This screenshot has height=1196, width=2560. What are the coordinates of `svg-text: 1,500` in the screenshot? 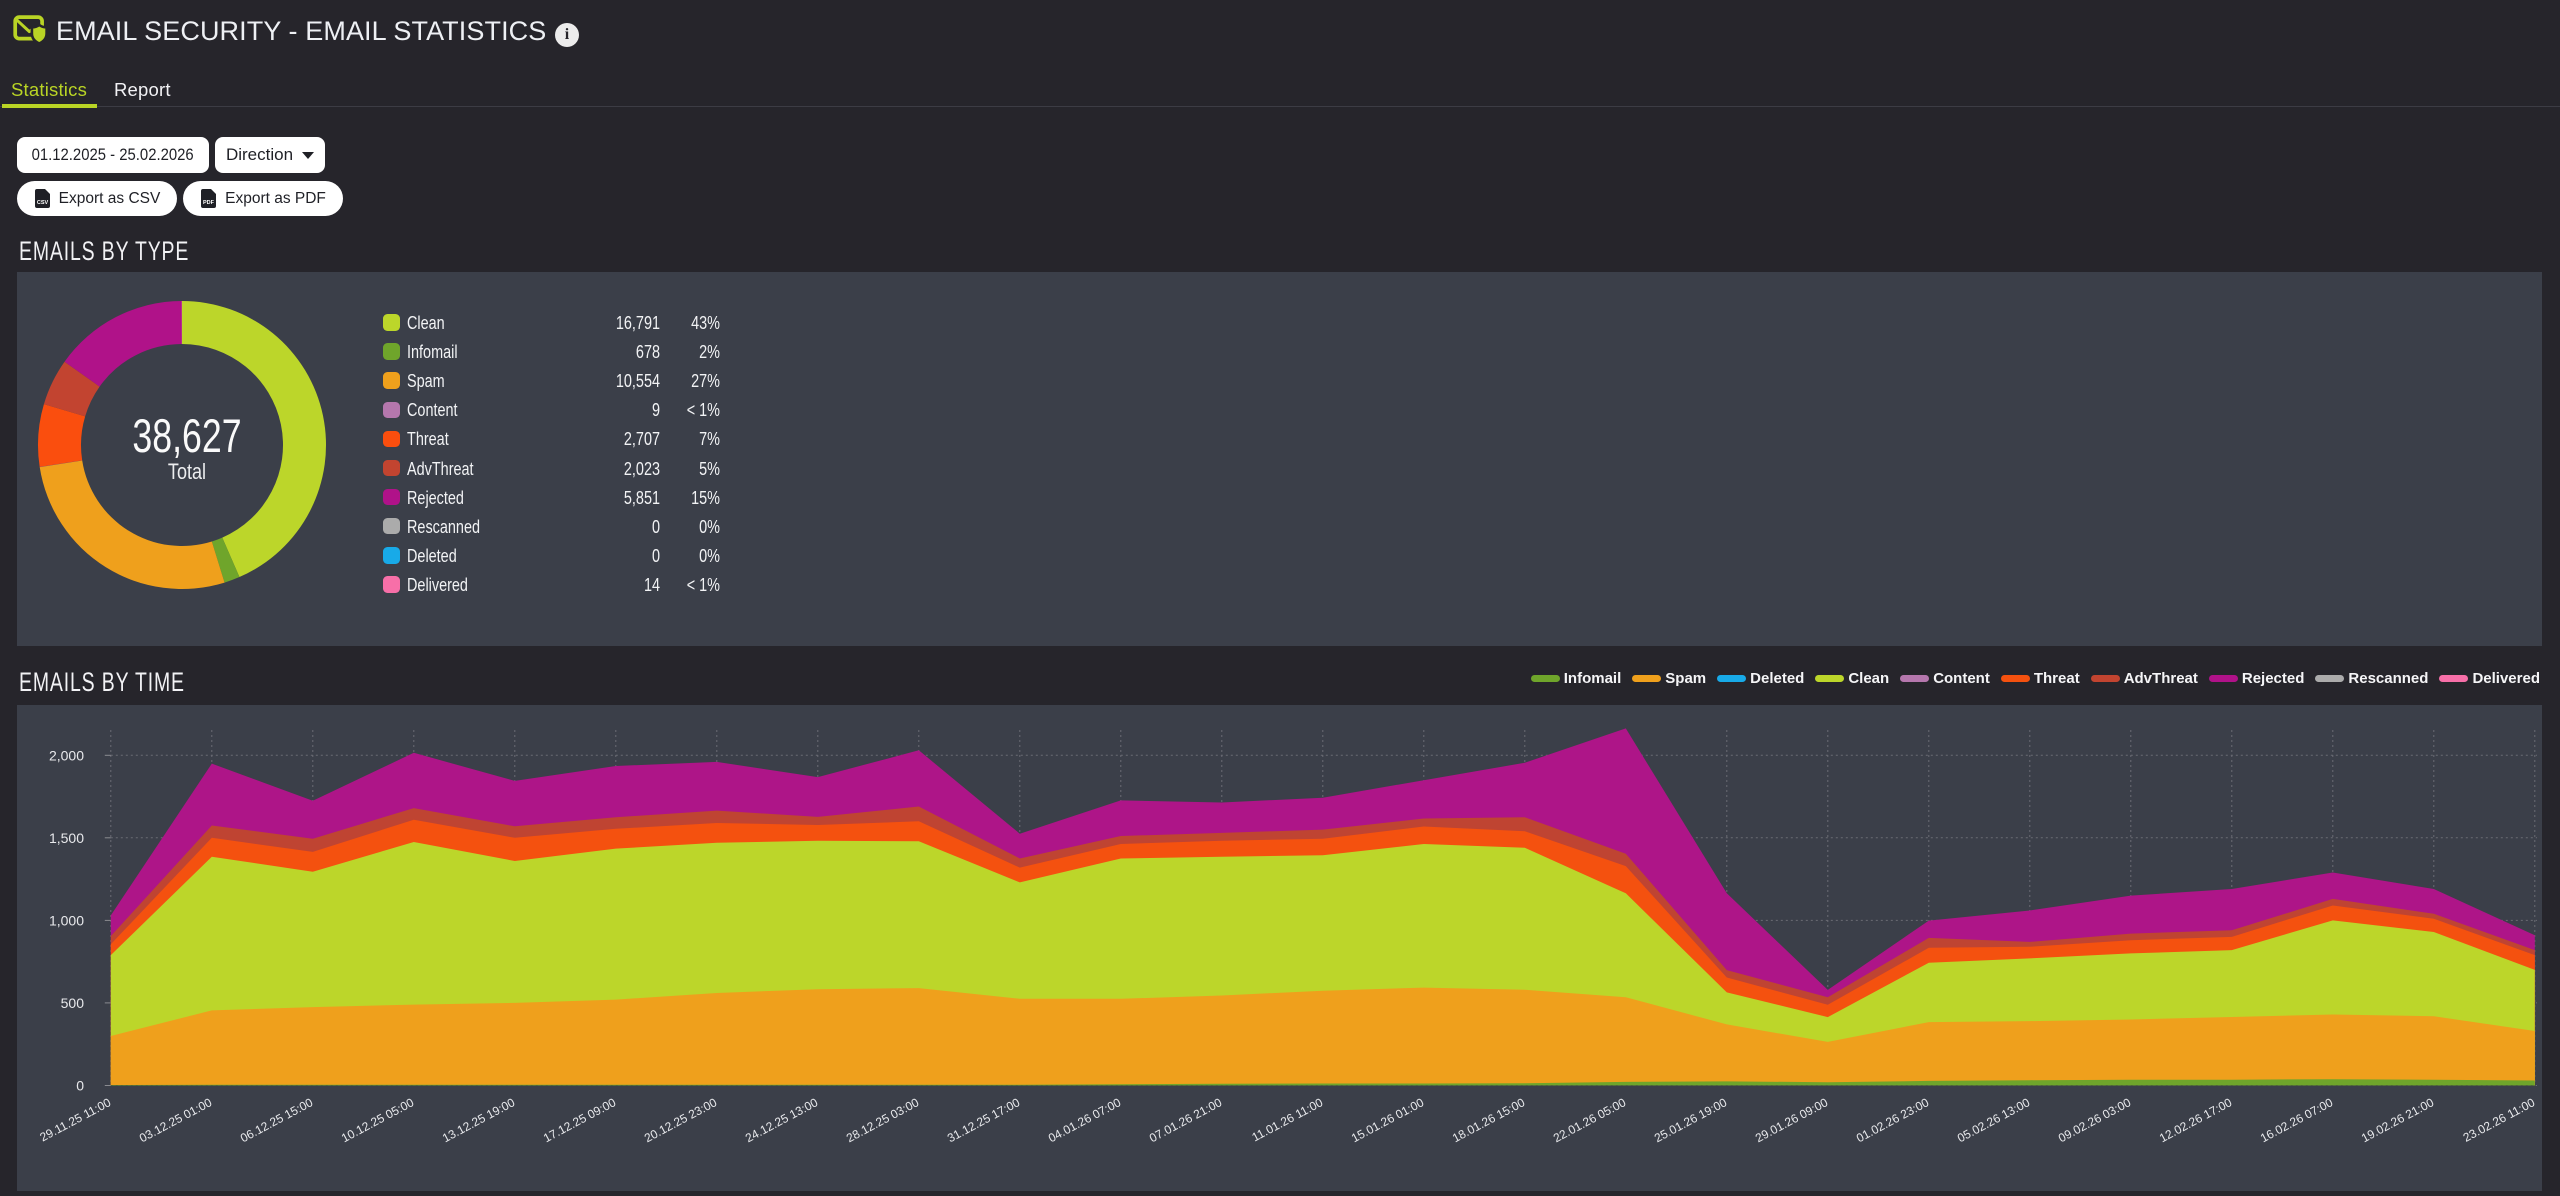 It's located at (66, 838).